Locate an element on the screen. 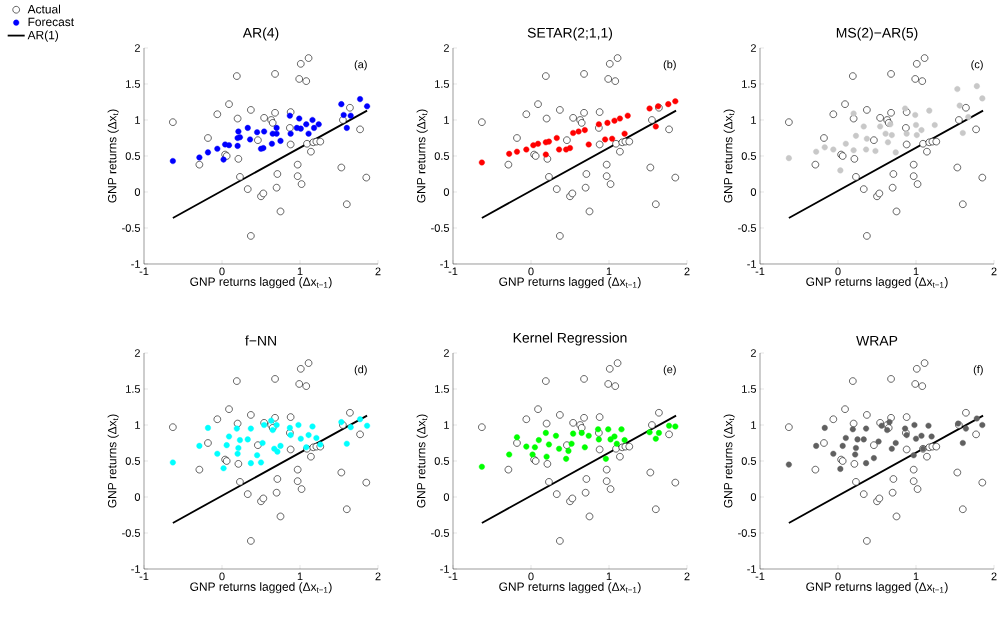 The height and width of the screenshot is (618, 1004). chart-title: Kernel Regression is located at coordinates (570, 339).